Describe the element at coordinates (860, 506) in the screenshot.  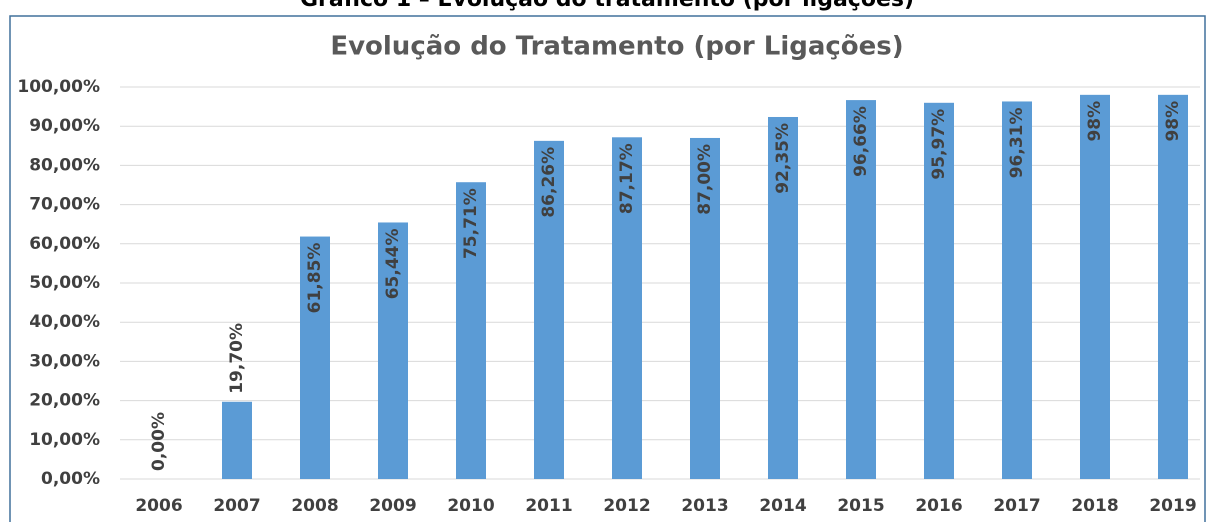
I see `x-tick-label: 2015` at that location.